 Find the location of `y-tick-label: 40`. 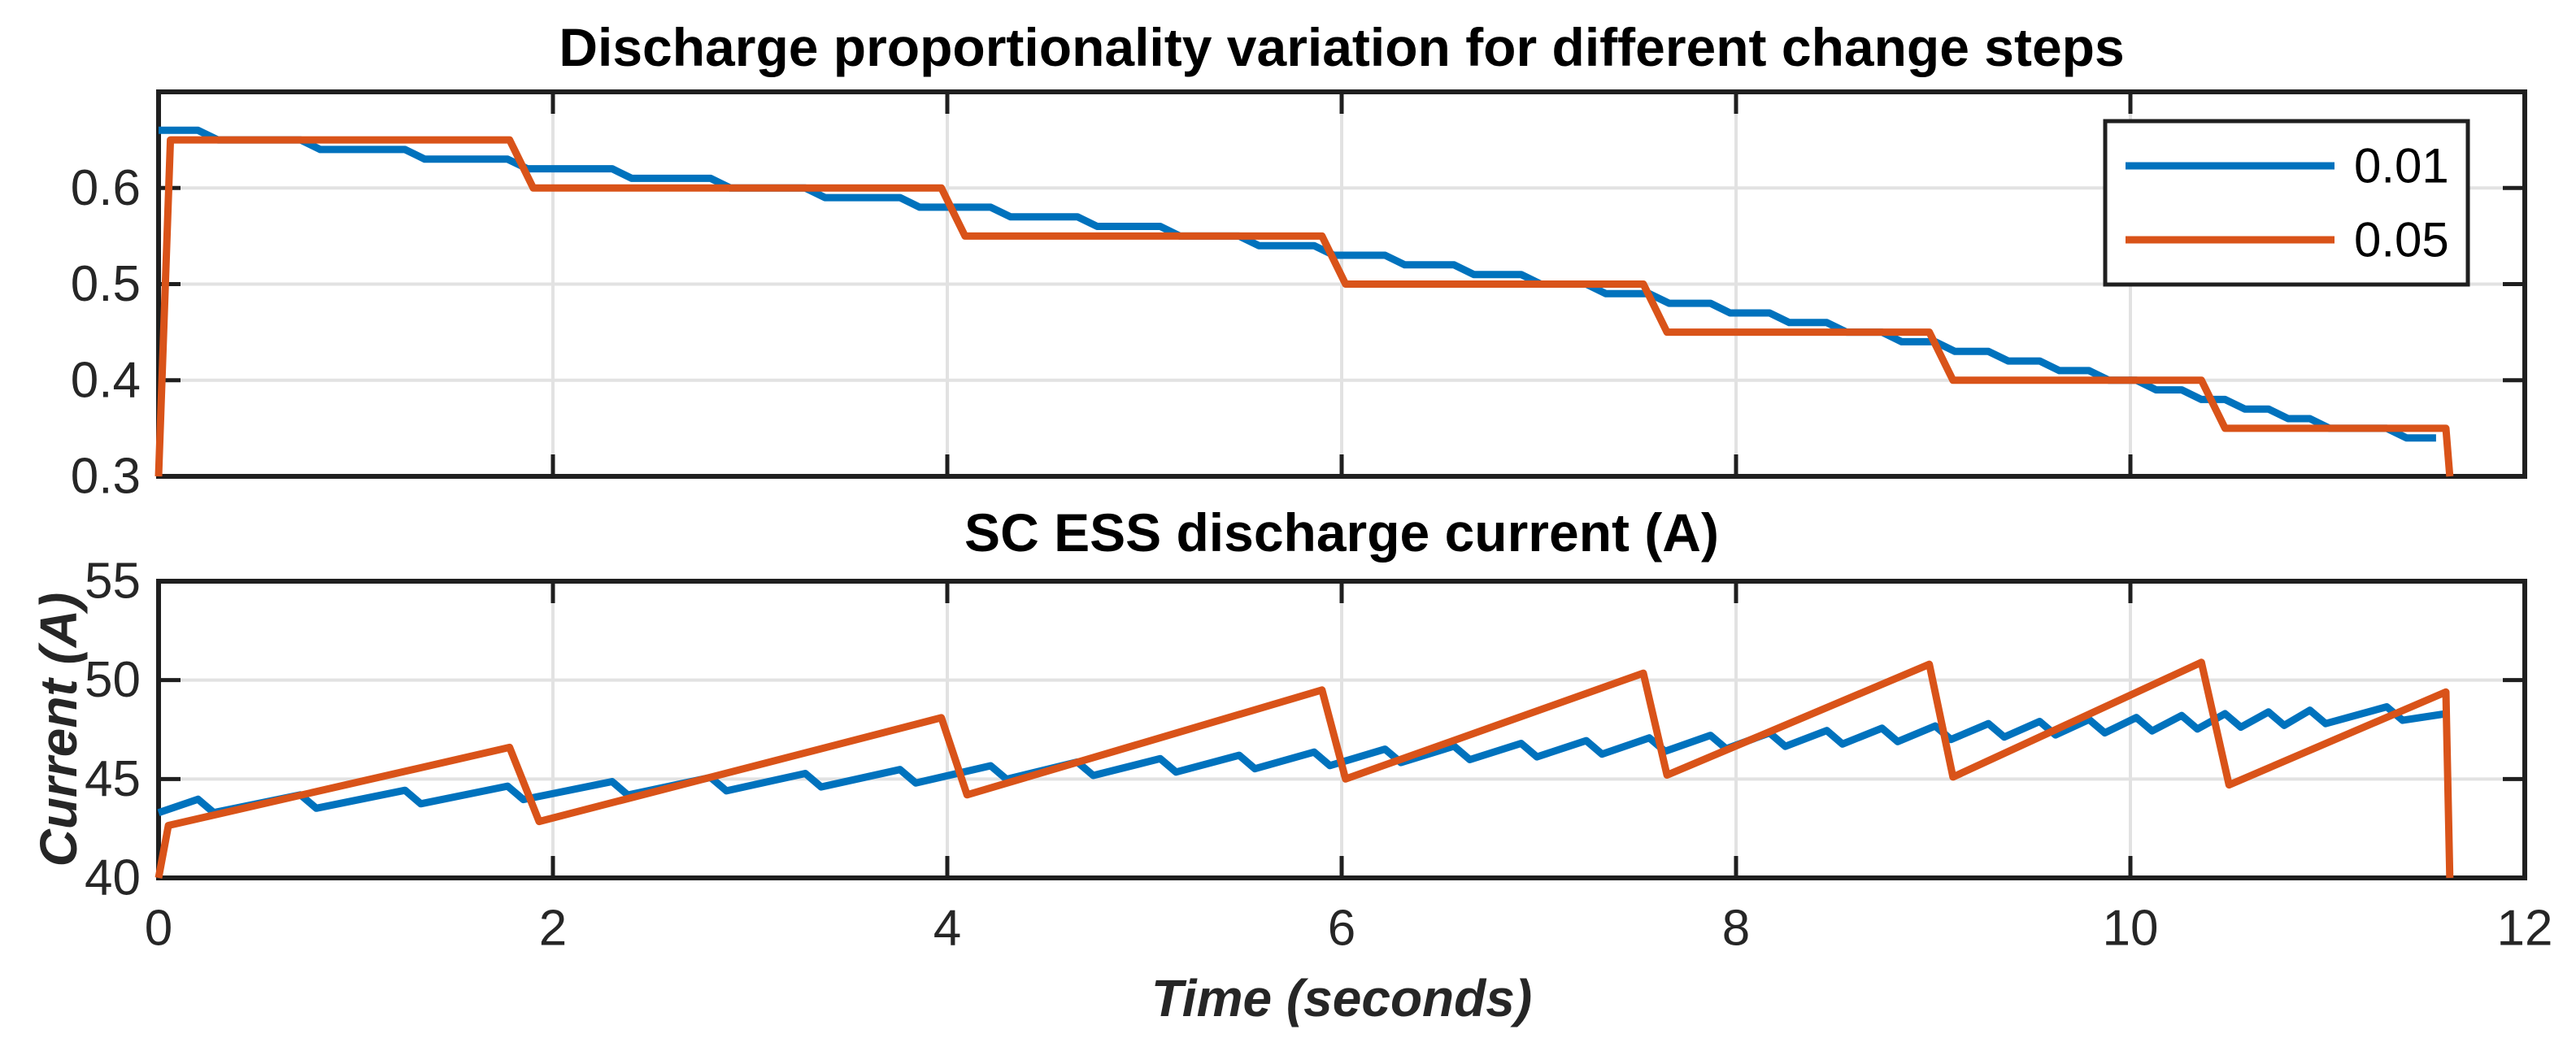

y-tick-label: 40 is located at coordinates (113, 878).